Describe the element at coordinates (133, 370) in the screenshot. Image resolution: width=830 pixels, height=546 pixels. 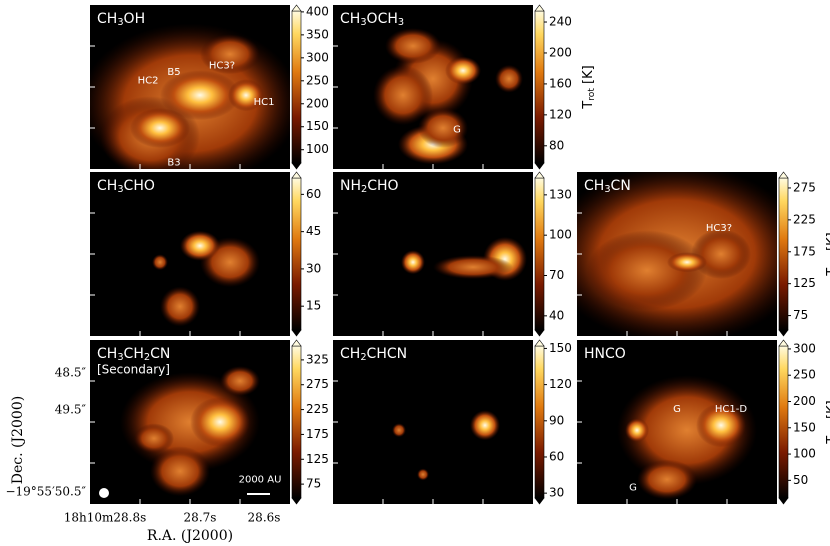
I see `panel-subtitle: [Secondary]` at that location.